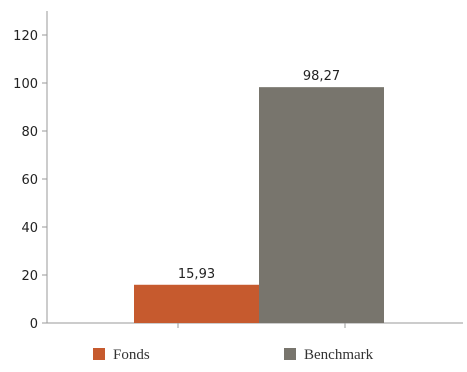 The width and height of the screenshot is (467, 372). Describe the element at coordinates (131, 355) in the screenshot. I see `legend-label-fonds: Fonds` at that location.